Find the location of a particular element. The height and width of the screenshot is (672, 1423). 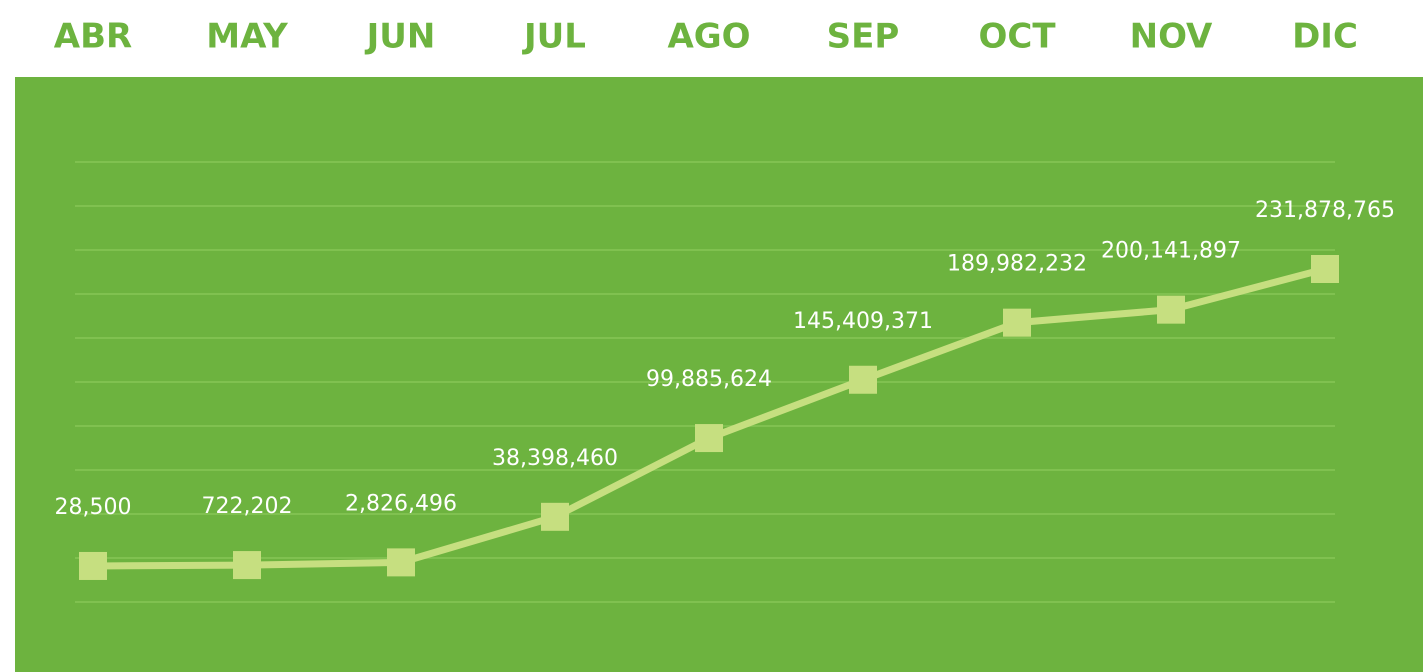

x-tick-label: JUN is located at coordinates (400, 37).